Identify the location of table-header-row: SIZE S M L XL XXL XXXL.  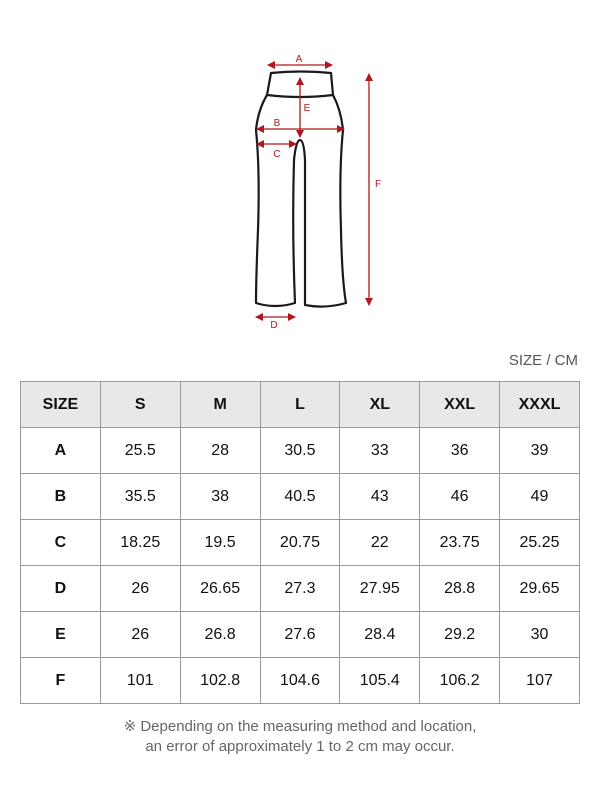
(300, 404).